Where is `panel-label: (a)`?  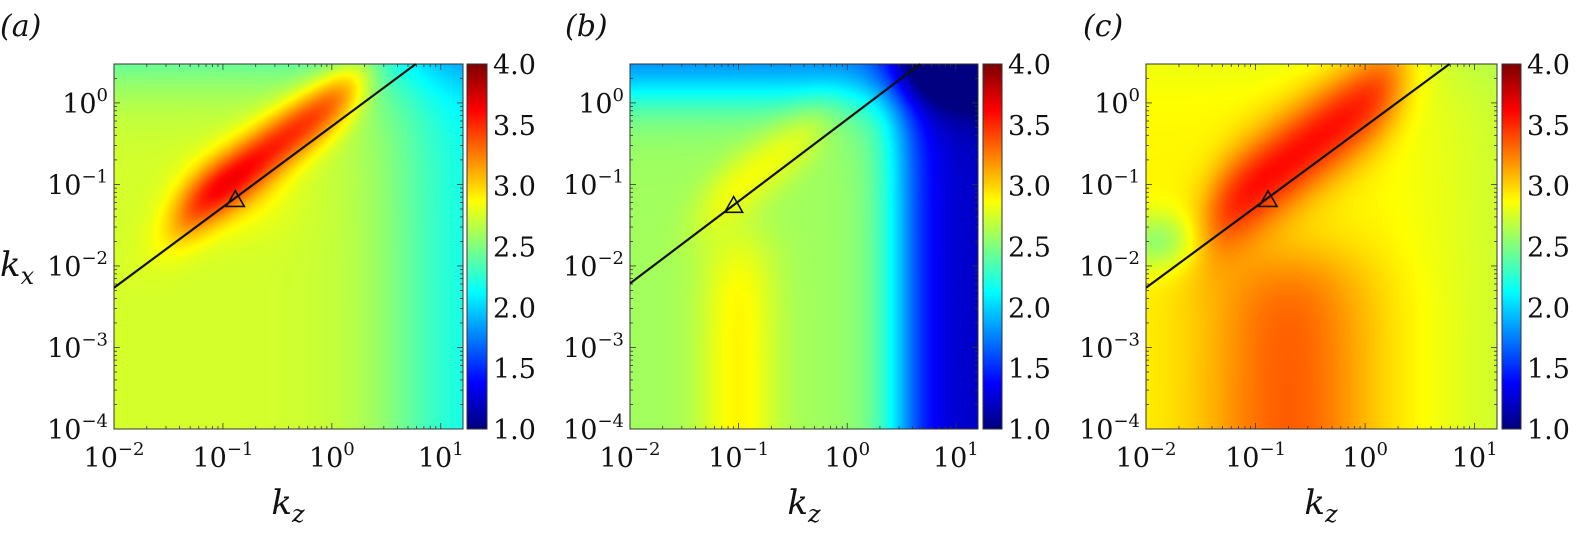 panel-label: (a) is located at coordinates (20, 26).